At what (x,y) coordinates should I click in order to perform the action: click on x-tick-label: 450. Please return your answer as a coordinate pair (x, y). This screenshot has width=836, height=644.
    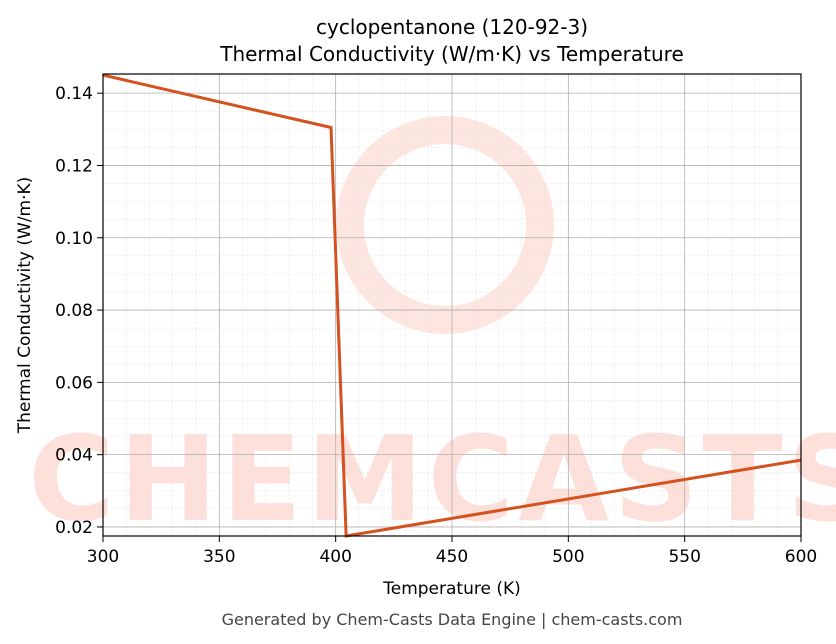
    Looking at the image, I should click on (452, 557).